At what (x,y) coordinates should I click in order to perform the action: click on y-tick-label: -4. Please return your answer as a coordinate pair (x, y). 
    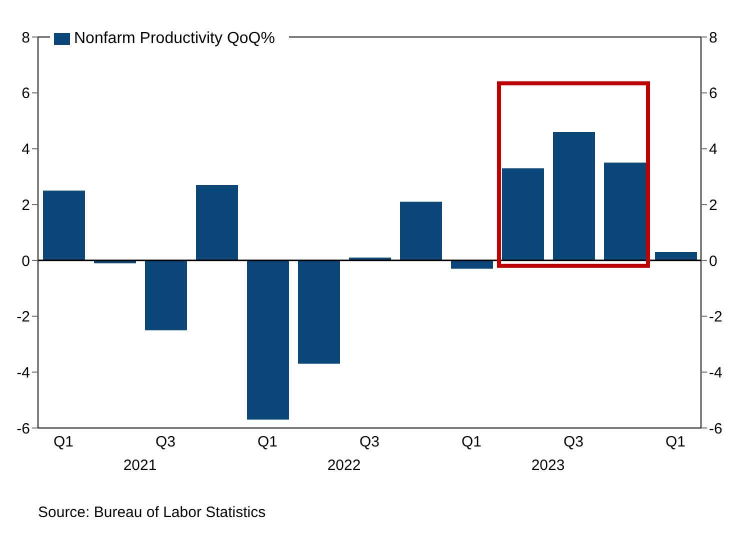
    Looking at the image, I should click on (23, 373).